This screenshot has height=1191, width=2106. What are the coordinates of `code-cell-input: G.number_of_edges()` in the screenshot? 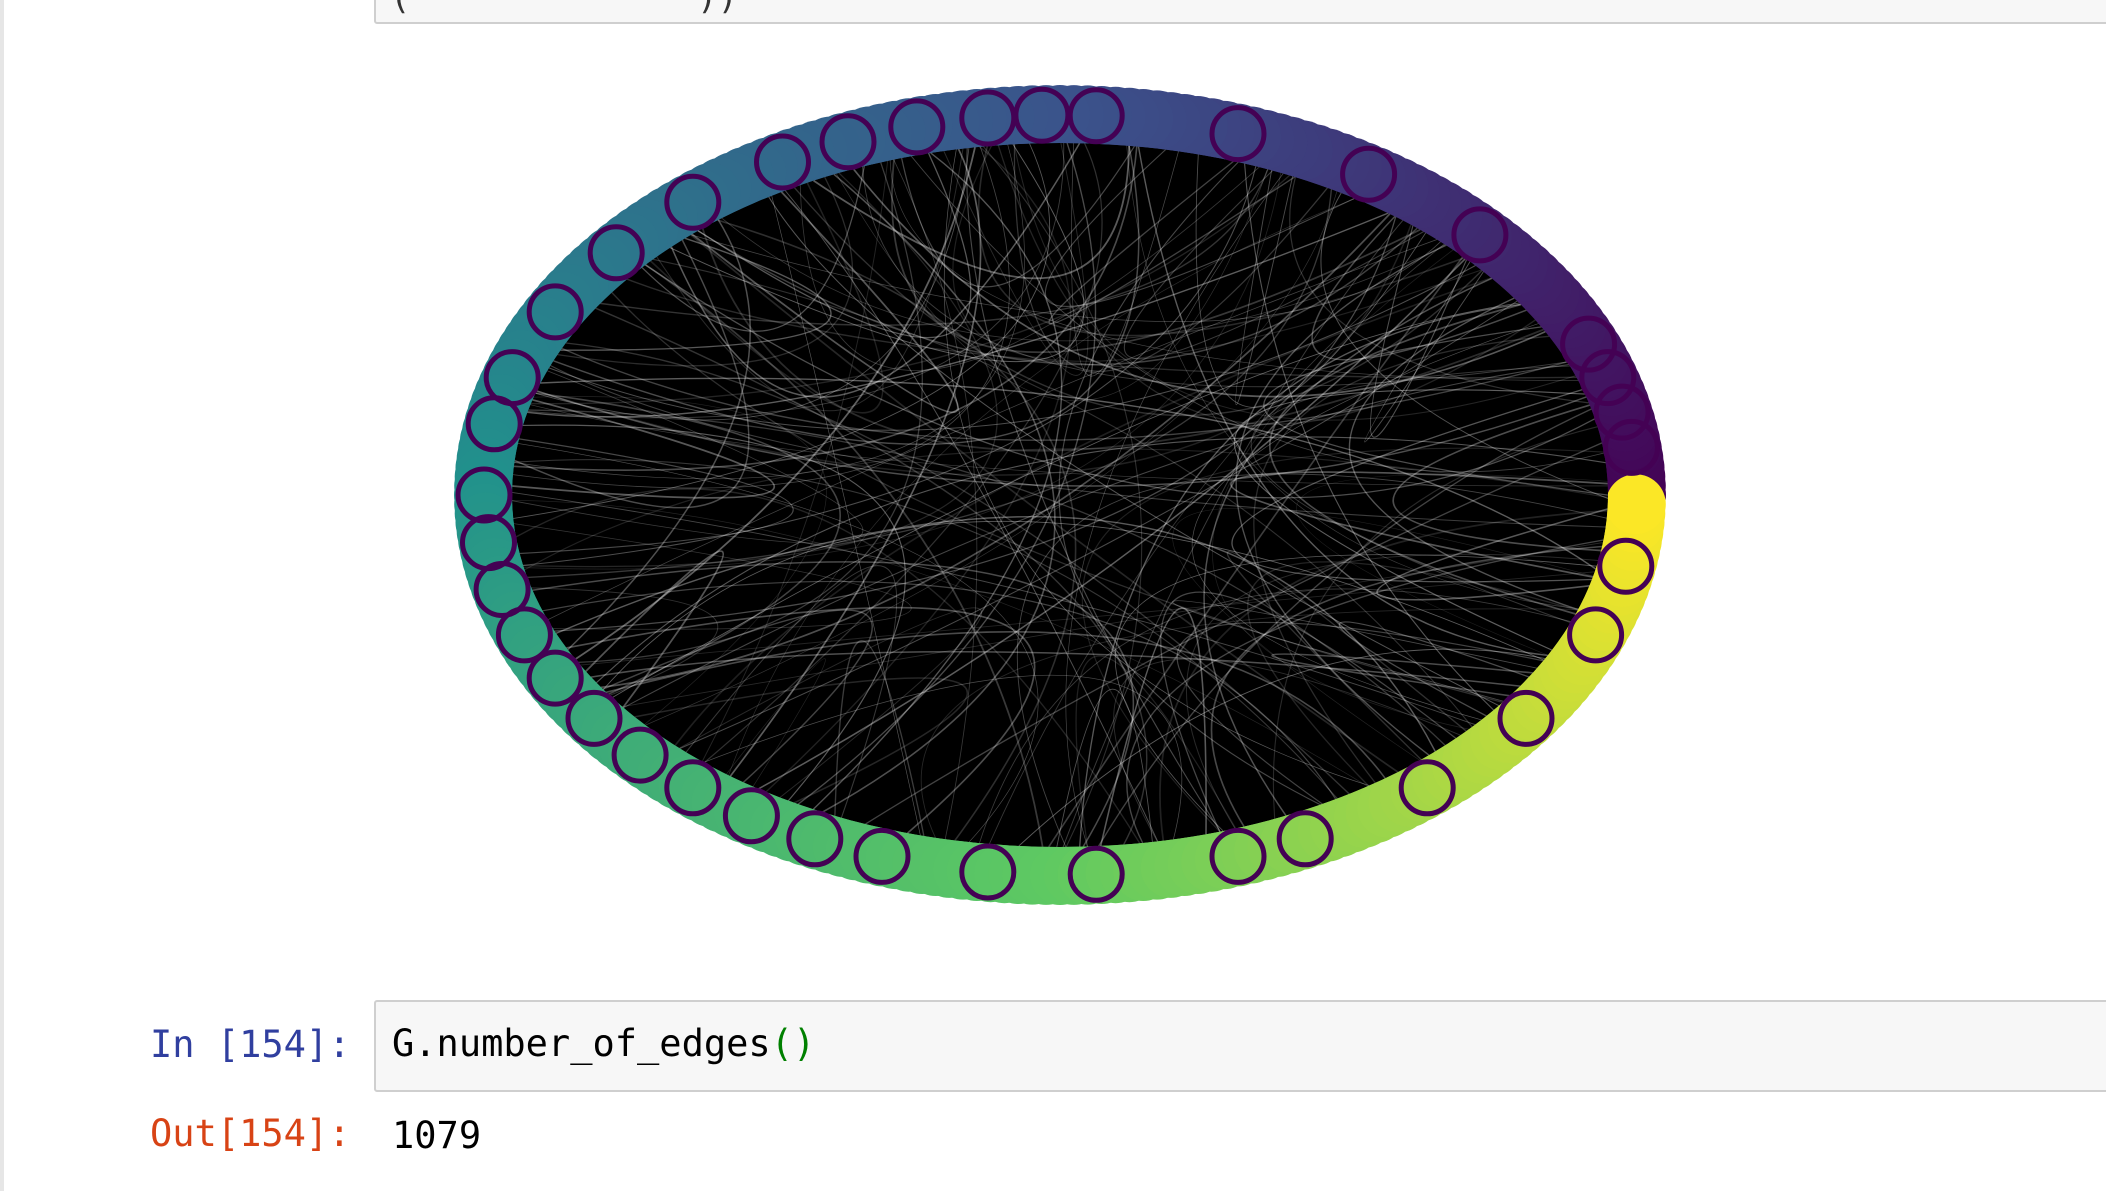 It's located at (1240, 1046).